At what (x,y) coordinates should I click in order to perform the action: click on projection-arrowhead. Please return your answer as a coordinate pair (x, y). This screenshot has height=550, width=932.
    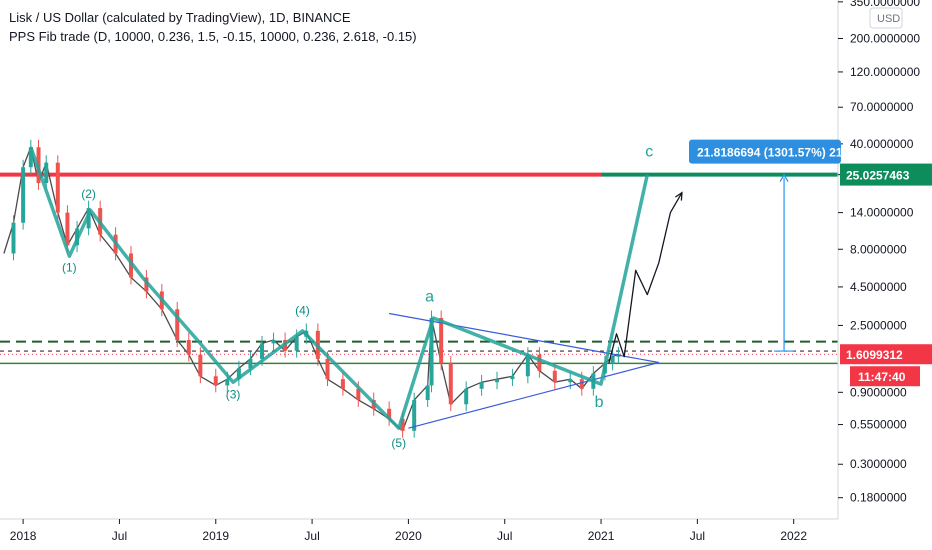
    Looking at the image, I should click on (678, 196).